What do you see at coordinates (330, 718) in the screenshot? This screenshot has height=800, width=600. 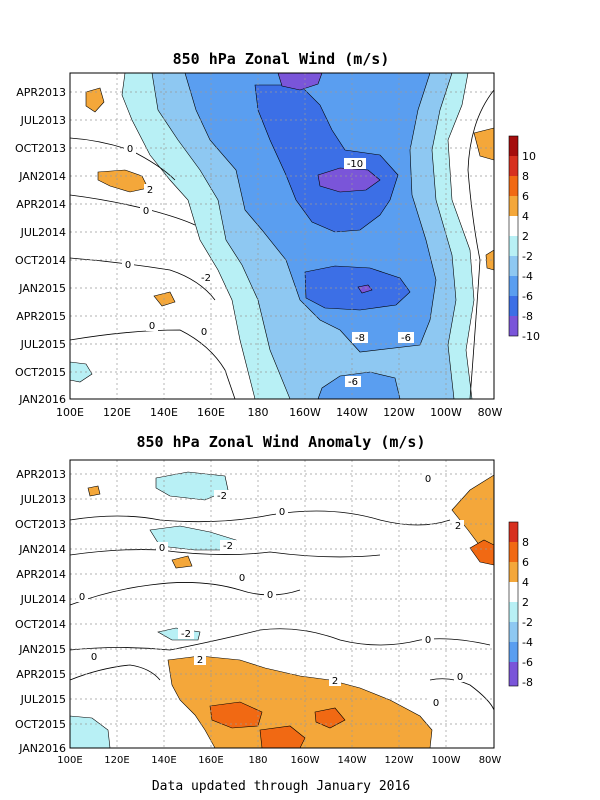 I see `anomaly-region-plus4-c` at bounding box center [330, 718].